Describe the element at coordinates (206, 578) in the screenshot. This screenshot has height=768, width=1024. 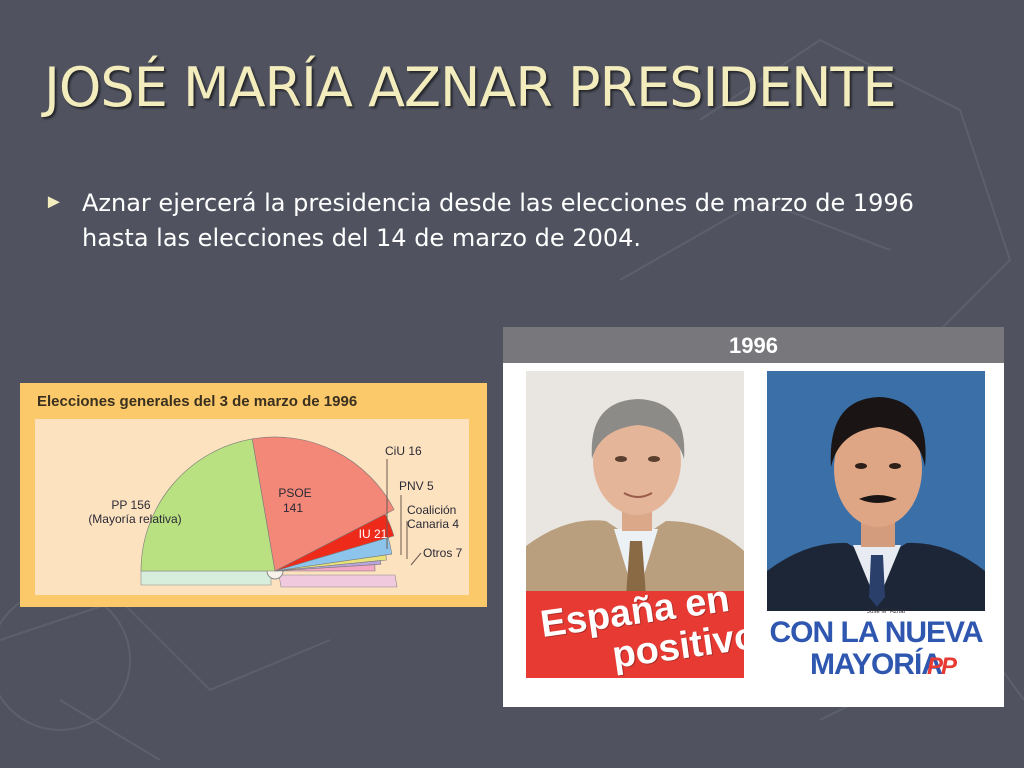
I see `chart-base-left` at that location.